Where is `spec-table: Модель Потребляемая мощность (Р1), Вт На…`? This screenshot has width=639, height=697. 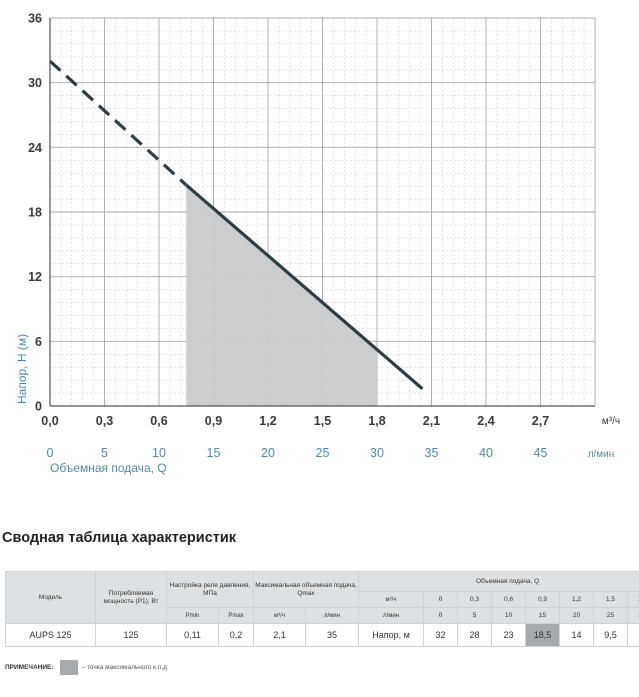
spec-table: Модель Потребляемая мощность (Р1), Вт На… is located at coordinates (322, 609).